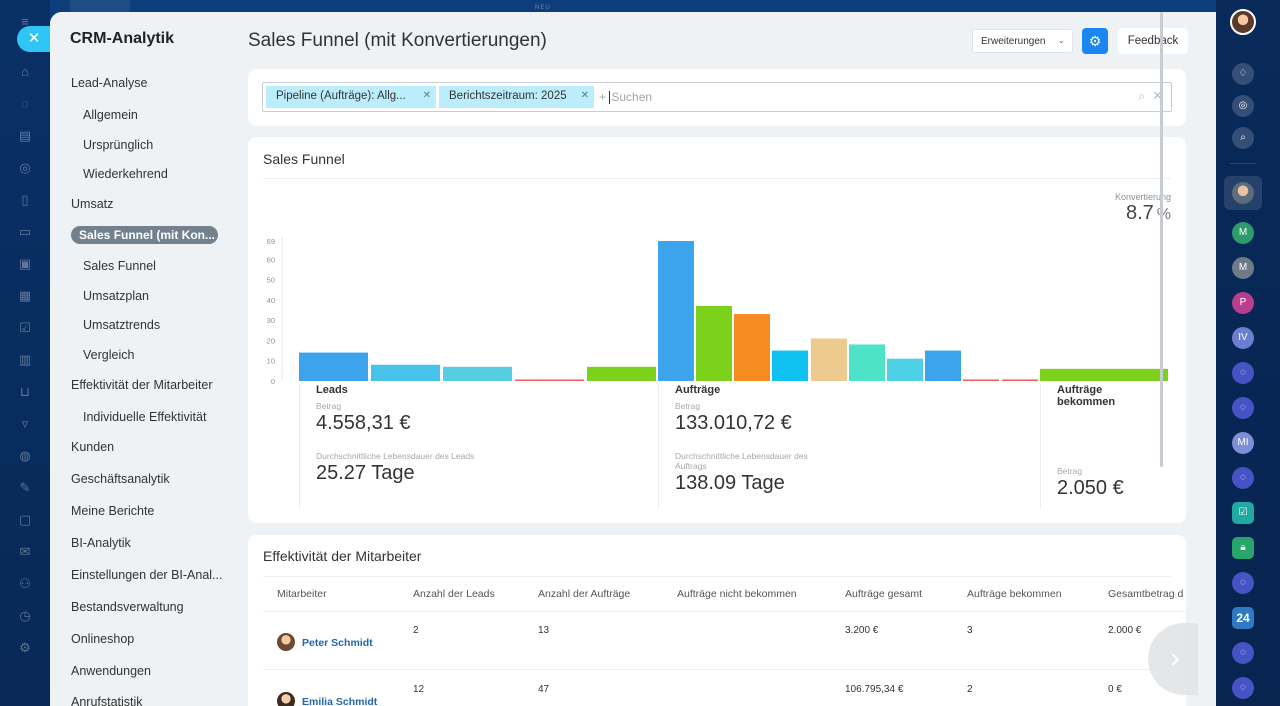  Describe the element at coordinates (1243, 338) in the screenshot. I see `chat-avatar: IV` at that location.